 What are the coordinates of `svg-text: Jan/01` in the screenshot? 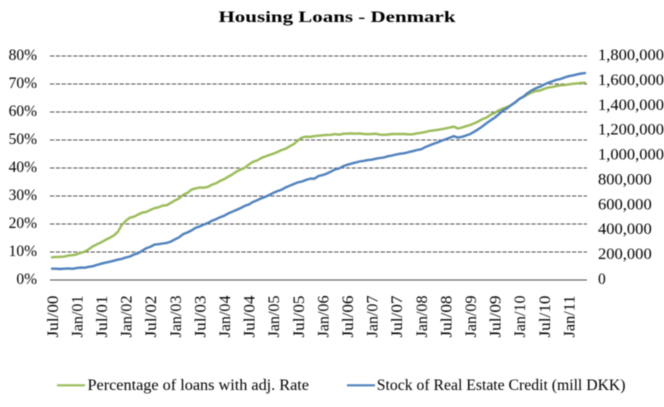 It's located at (77, 317).